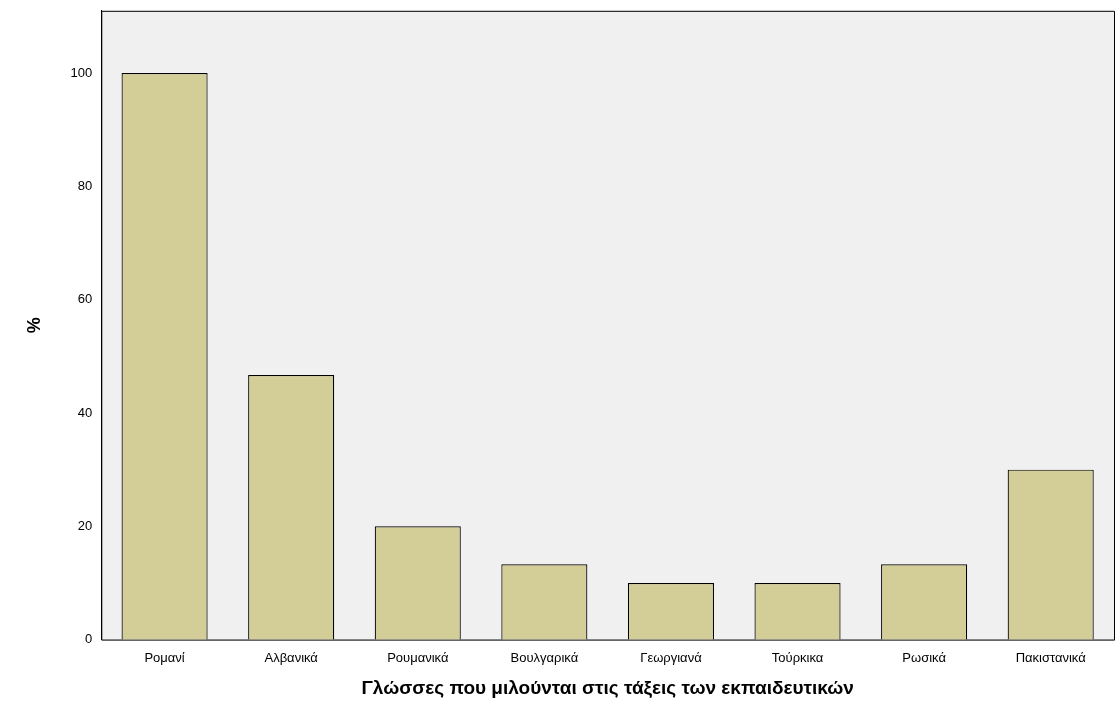 Image resolution: width=1116 pixels, height=708 pixels. What do you see at coordinates (85, 412) in the screenshot?
I see `y-tick-label: 40` at bounding box center [85, 412].